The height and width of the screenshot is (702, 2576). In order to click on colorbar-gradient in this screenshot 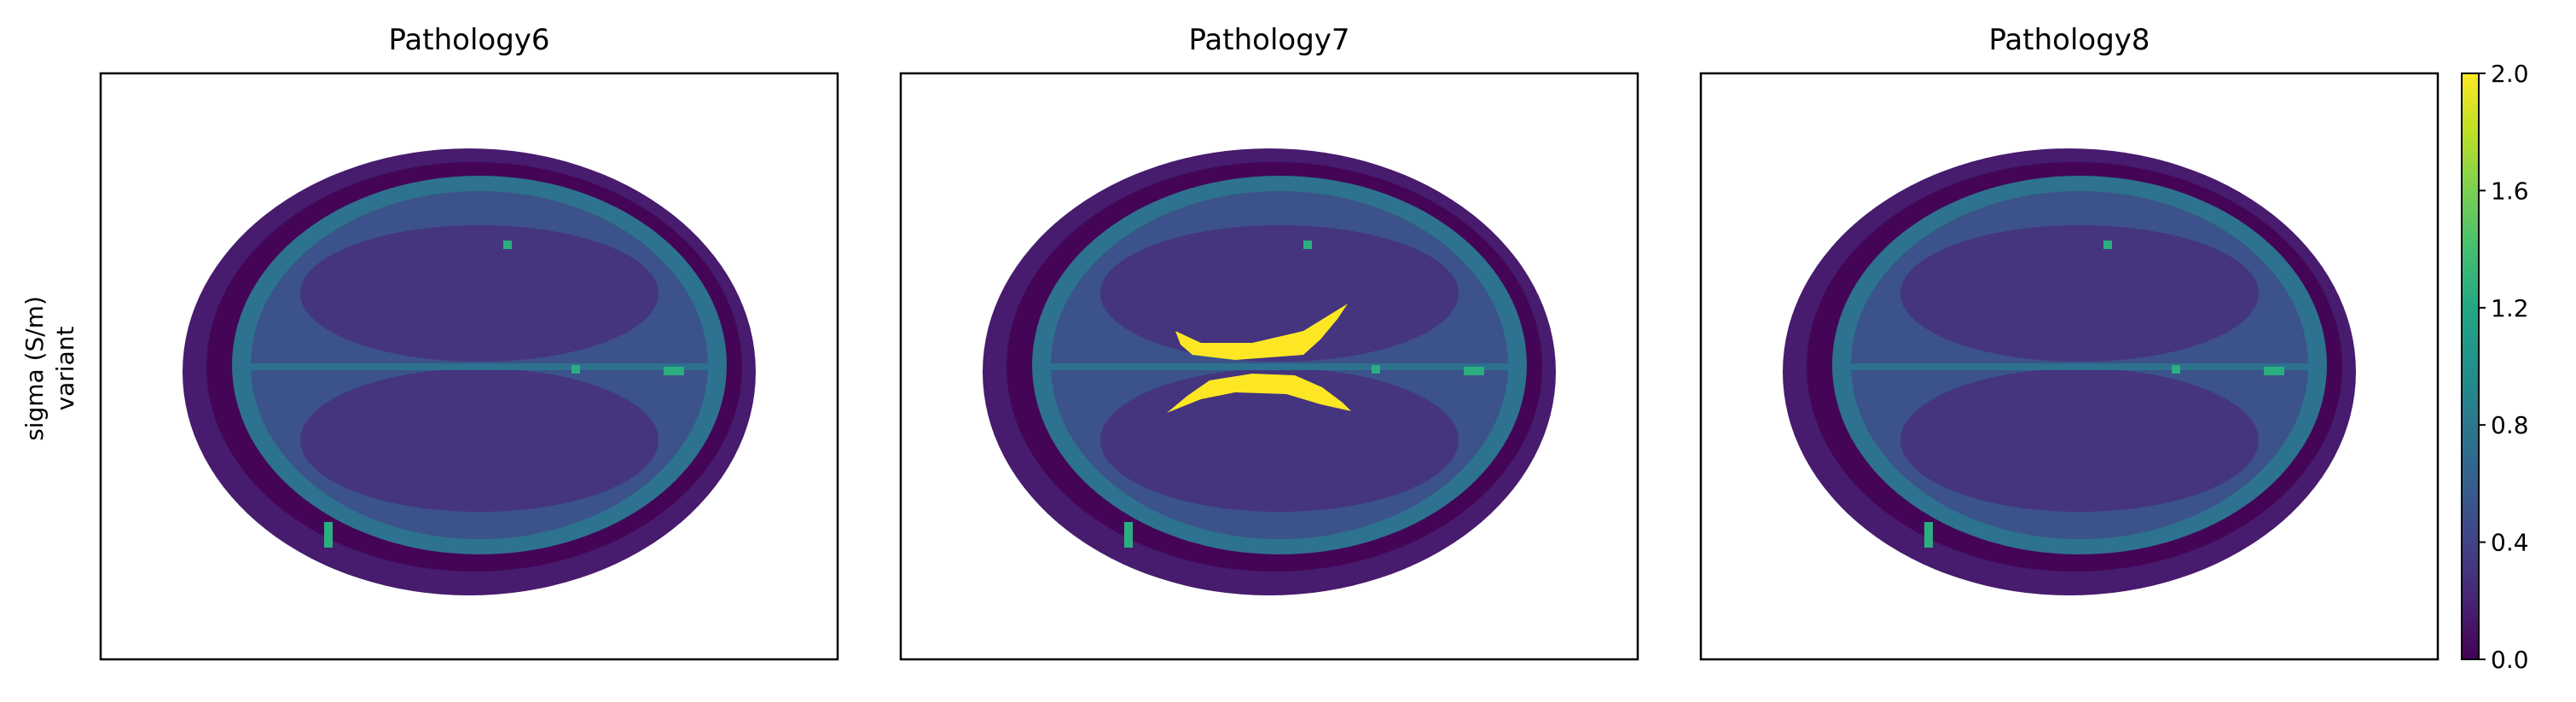, I will do `click(2470, 366)`.